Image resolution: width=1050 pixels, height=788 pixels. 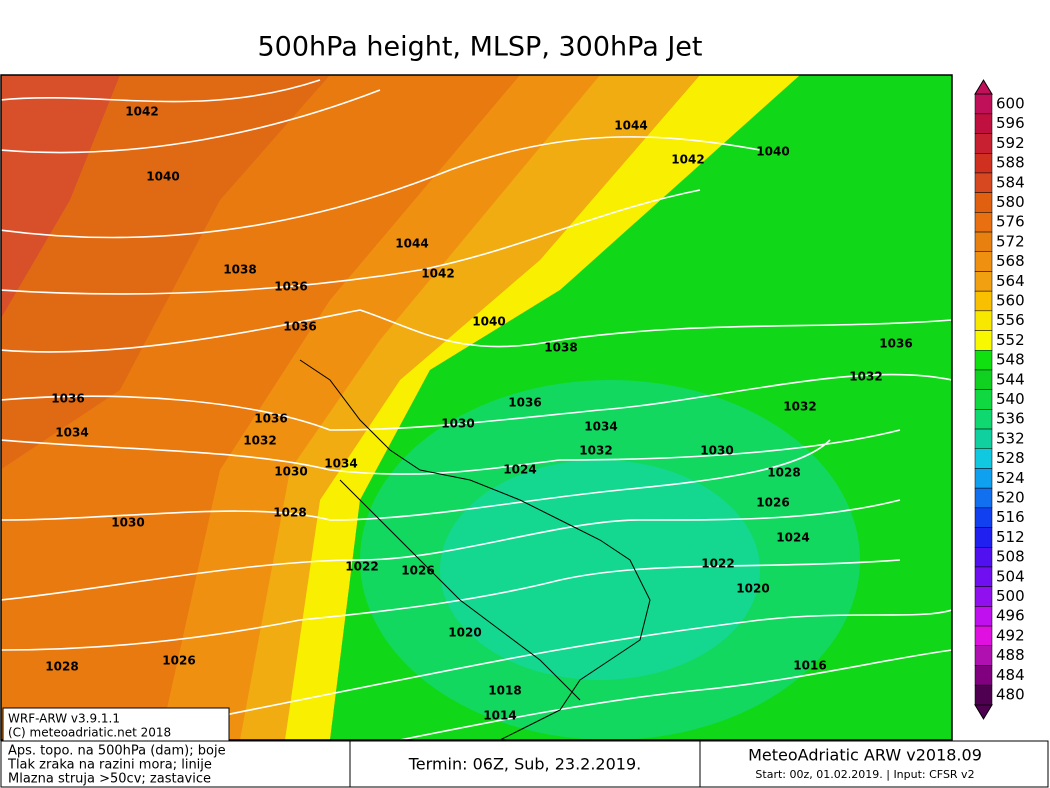 I want to click on colorbar-label: 560, so click(x=1010, y=301).